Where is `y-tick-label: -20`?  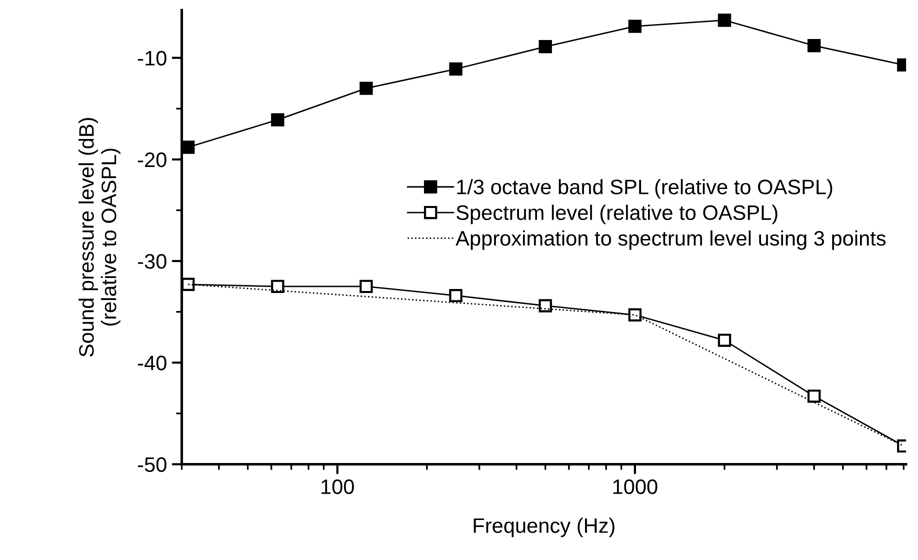 y-tick-label: -20 is located at coordinates (152, 160).